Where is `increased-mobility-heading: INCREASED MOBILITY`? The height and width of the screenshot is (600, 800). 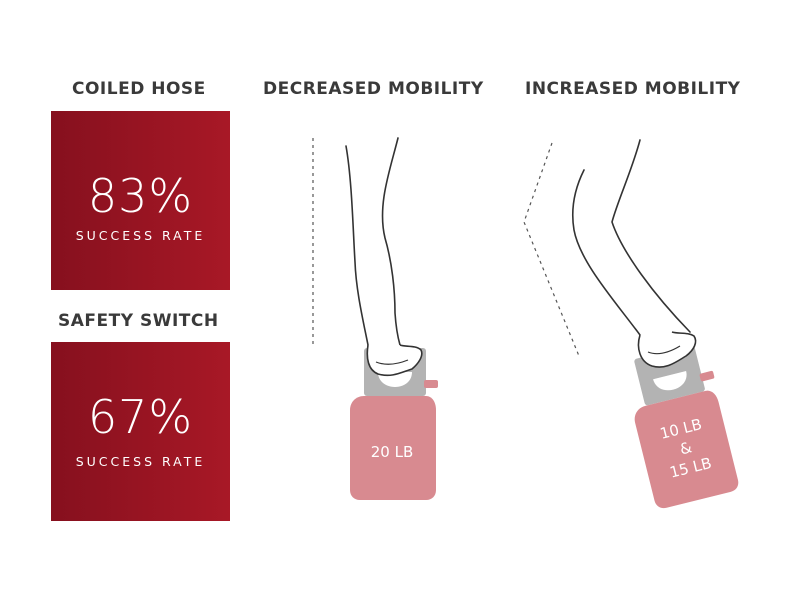 increased-mobility-heading: INCREASED MOBILITY is located at coordinates (633, 89).